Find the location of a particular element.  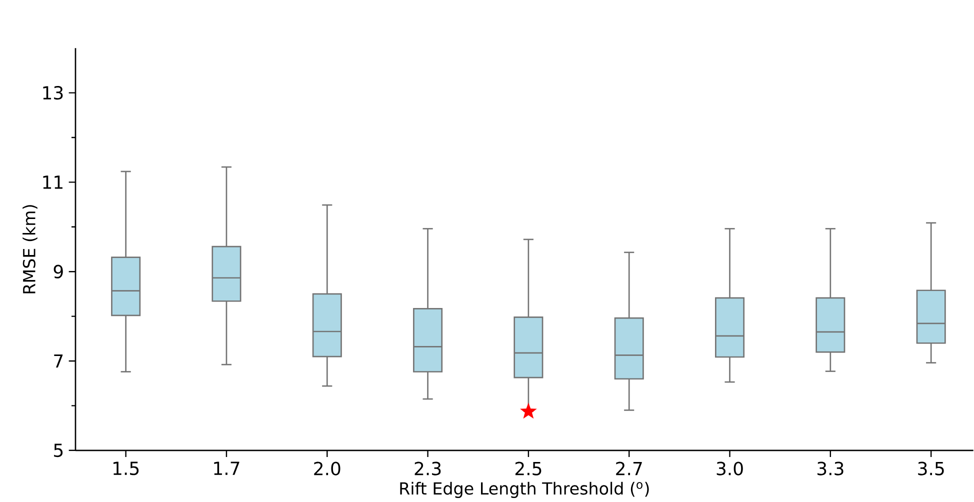

x-tick-label: 1.5 is located at coordinates (126, 468).